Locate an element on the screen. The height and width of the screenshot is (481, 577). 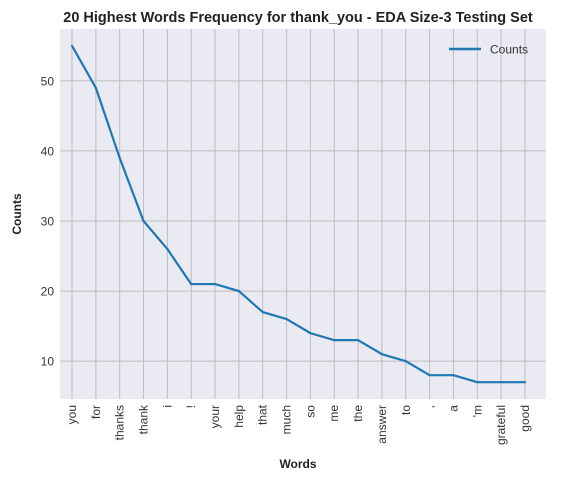
x-tick-label: 'm is located at coordinates (477, 411).